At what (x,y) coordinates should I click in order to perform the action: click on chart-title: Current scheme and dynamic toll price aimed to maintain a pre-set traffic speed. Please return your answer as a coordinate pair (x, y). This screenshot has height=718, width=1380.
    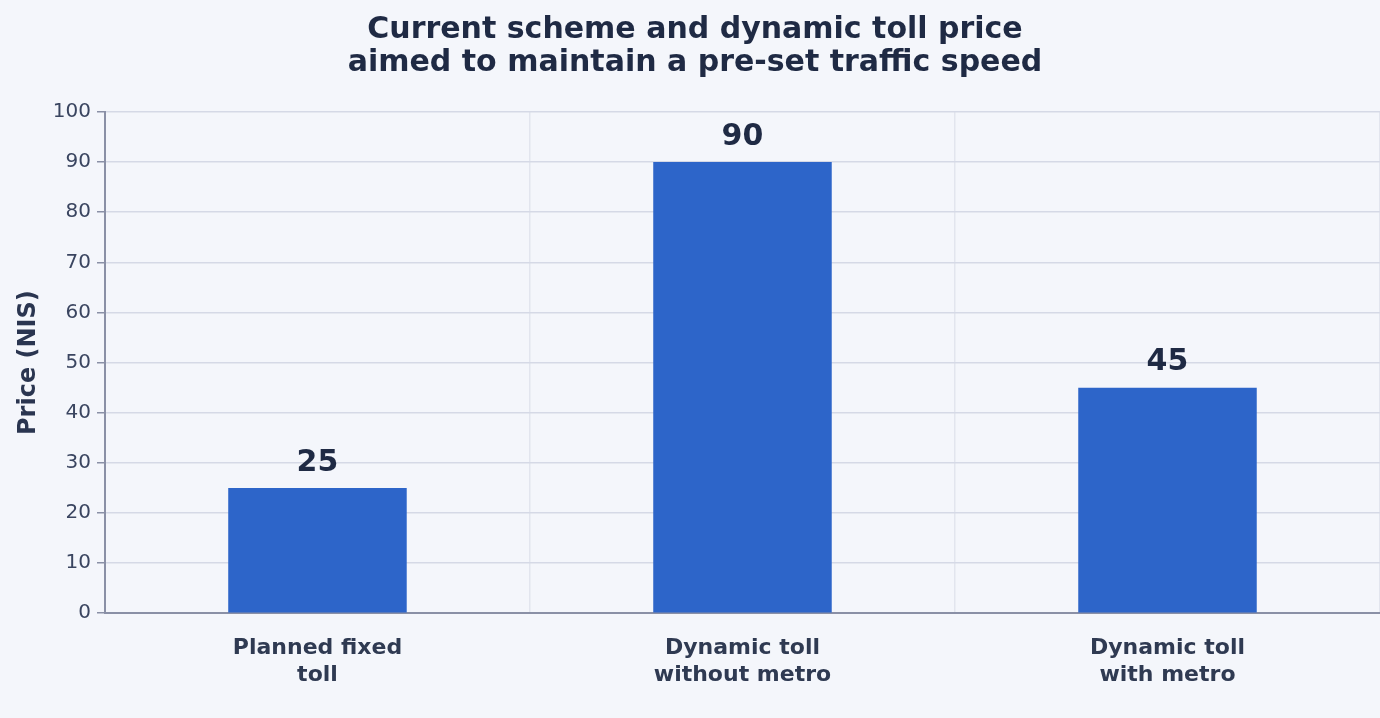
    Looking at the image, I should click on (695, 44).